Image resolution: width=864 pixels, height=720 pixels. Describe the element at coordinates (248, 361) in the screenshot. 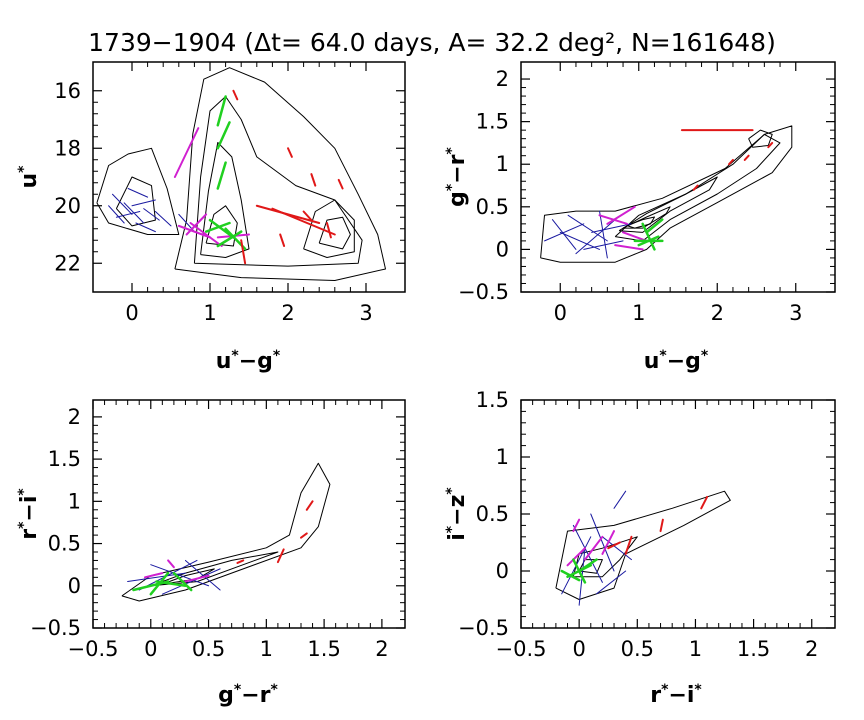

I see `x-axis-label: u*​−g*​` at that location.